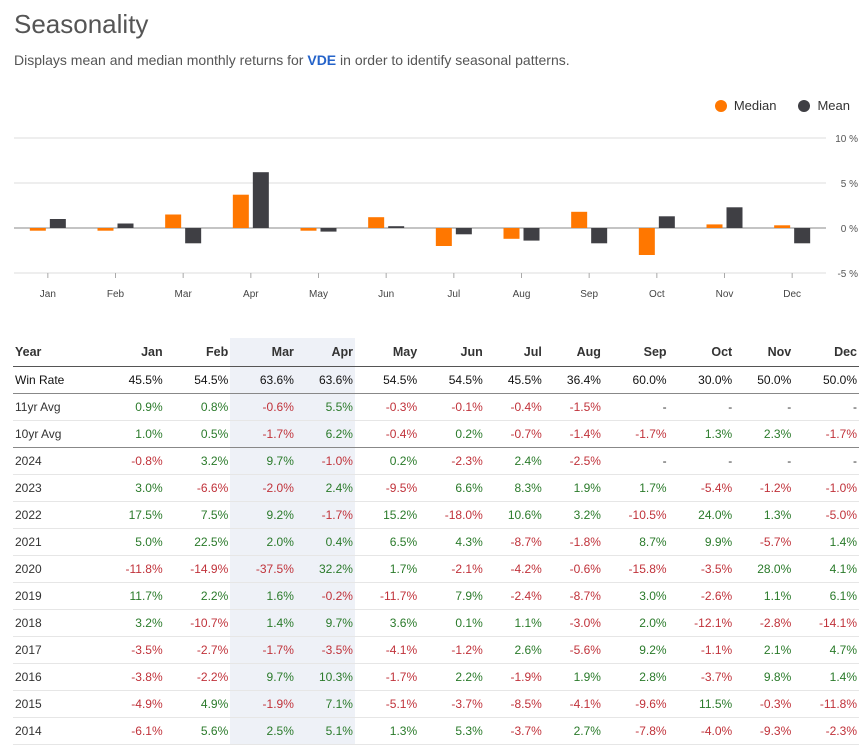  What do you see at coordinates (132, 407) in the screenshot?
I see `table-cell: 0.9%` at bounding box center [132, 407].